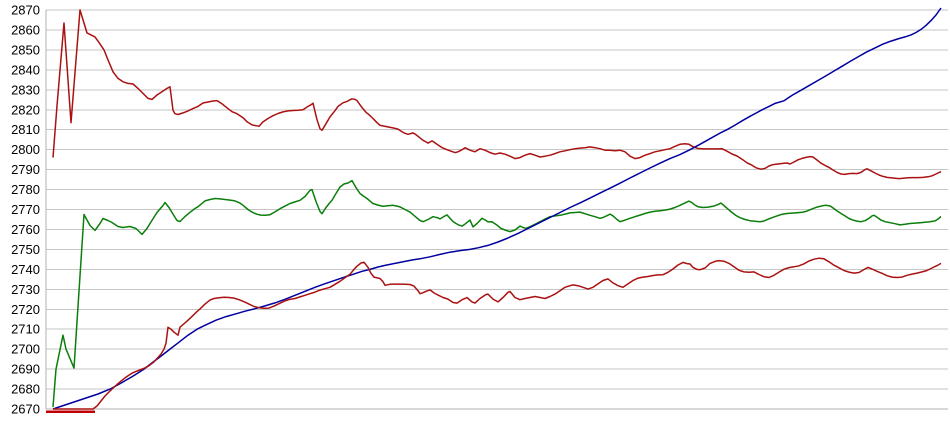  What do you see at coordinates (25, 10) in the screenshot?
I see `y-axis-tick-label: 2870` at bounding box center [25, 10].